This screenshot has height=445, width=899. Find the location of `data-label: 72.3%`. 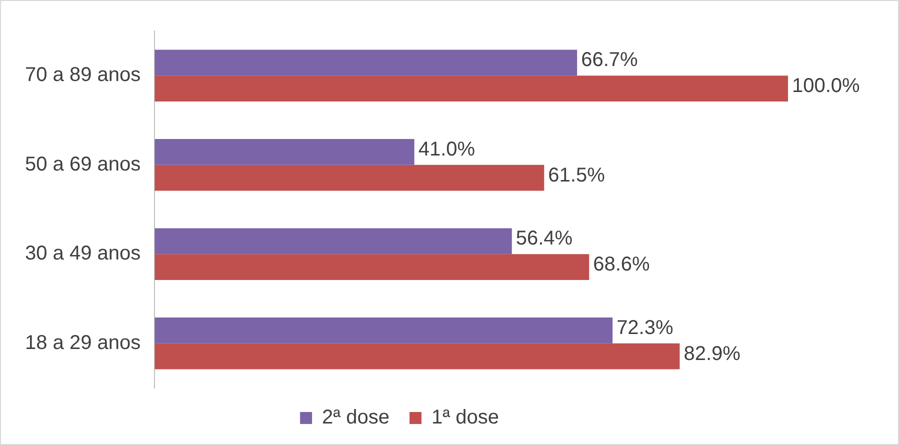

data-label: 72.3% is located at coordinates (645, 327).